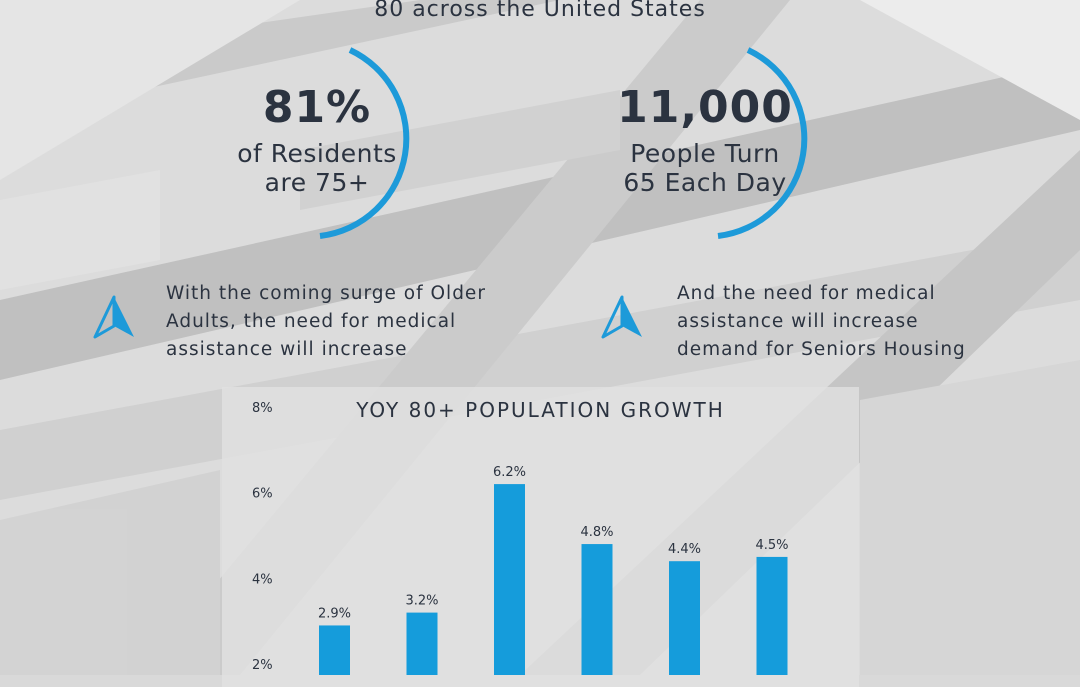 The image size is (1080, 687). Describe the element at coordinates (684, 549) in the screenshot. I see `bar-value-label: 4.4%` at that location.